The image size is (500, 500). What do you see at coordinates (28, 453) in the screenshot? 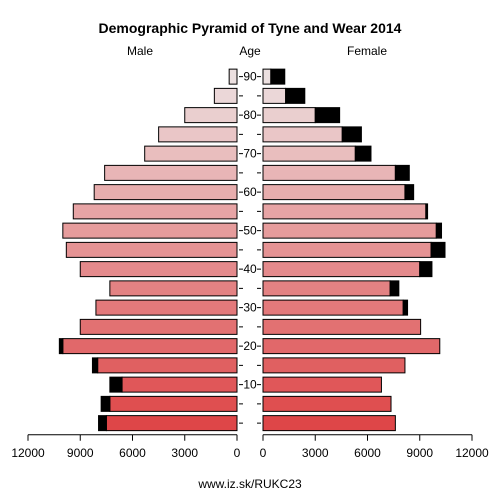
I see `male-x-tick-label: 12000` at bounding box center [28, 453].